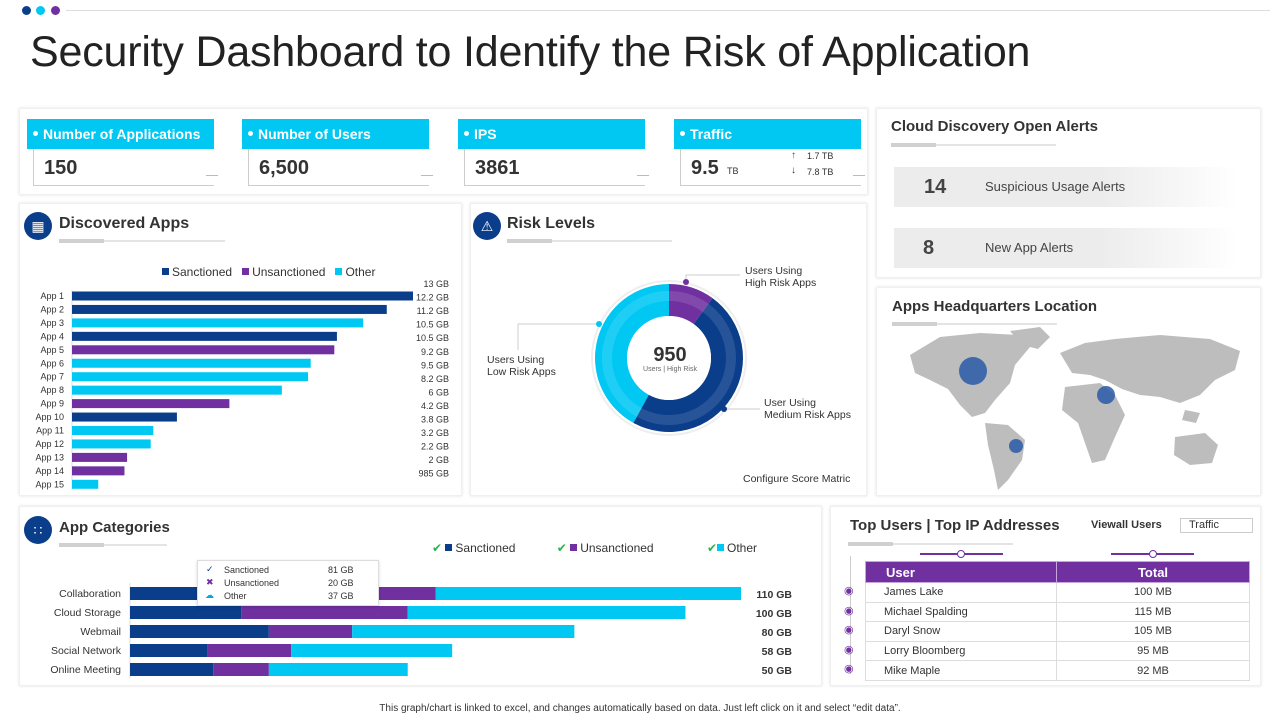 The width and height of the screenshot is (1280, 720). I want to click on app-value-label: 8.2 GB, so click(435, 379).